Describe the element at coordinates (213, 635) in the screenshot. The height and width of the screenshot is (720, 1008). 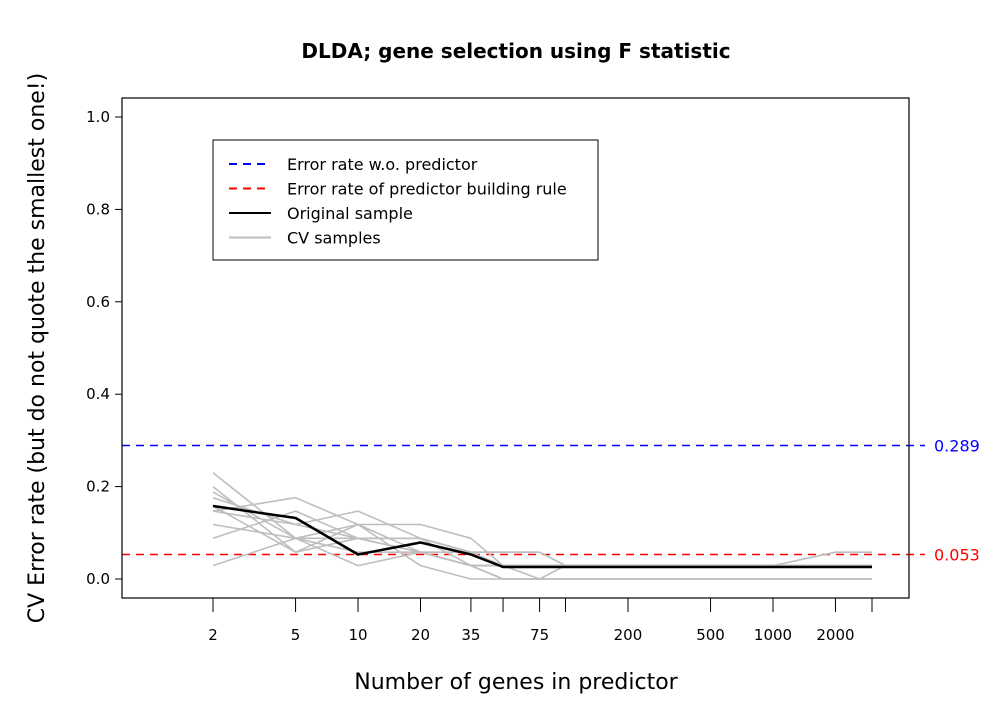
I see `x-tick-label: 2` at that location.